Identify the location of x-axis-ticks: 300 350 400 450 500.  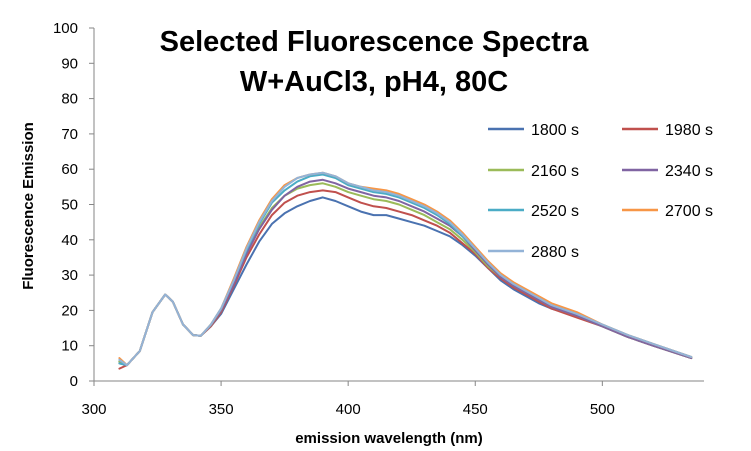
(348, 399).